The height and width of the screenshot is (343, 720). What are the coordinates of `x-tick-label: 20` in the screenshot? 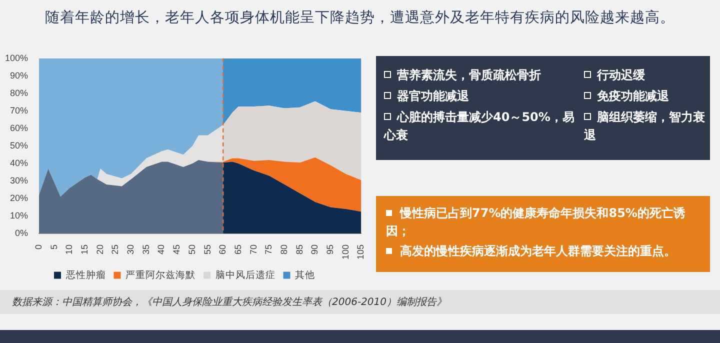 It's located at (99, 249).